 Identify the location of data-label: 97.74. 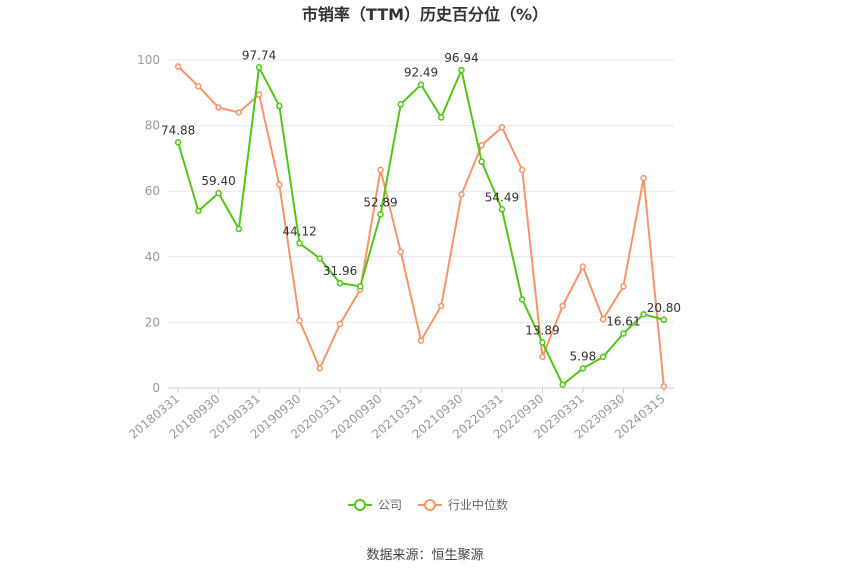
(259, 55).